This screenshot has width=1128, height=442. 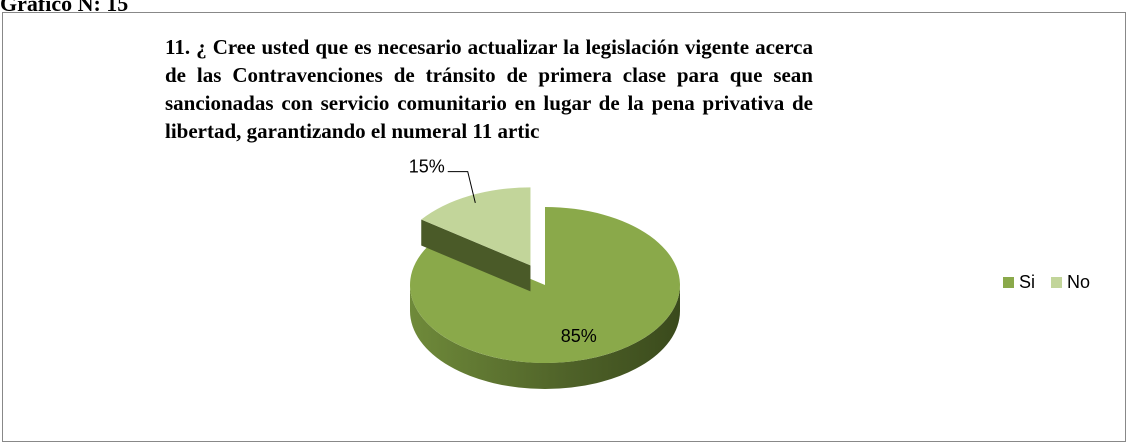 What do you see at coordinates (427, 166) in the screenshot?
I see `data-label: 15%` at bounding box center [427, 166].